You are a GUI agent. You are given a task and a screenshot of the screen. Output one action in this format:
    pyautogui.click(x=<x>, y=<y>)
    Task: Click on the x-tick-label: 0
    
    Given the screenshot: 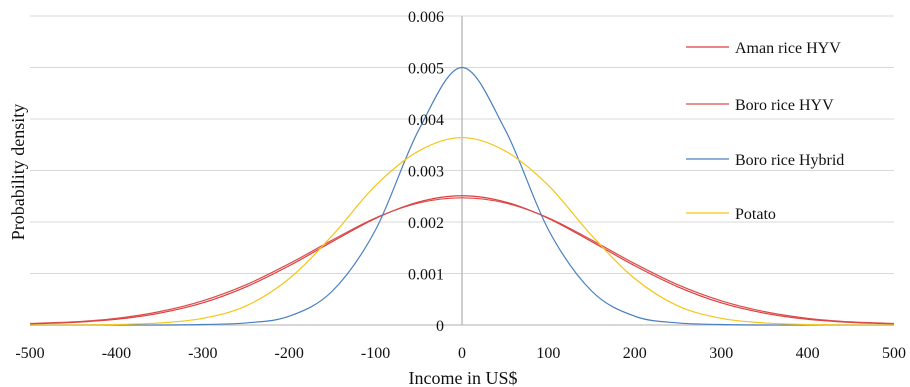 What is the action you would take?
    pyautogui.click(x=462, y=353)
    